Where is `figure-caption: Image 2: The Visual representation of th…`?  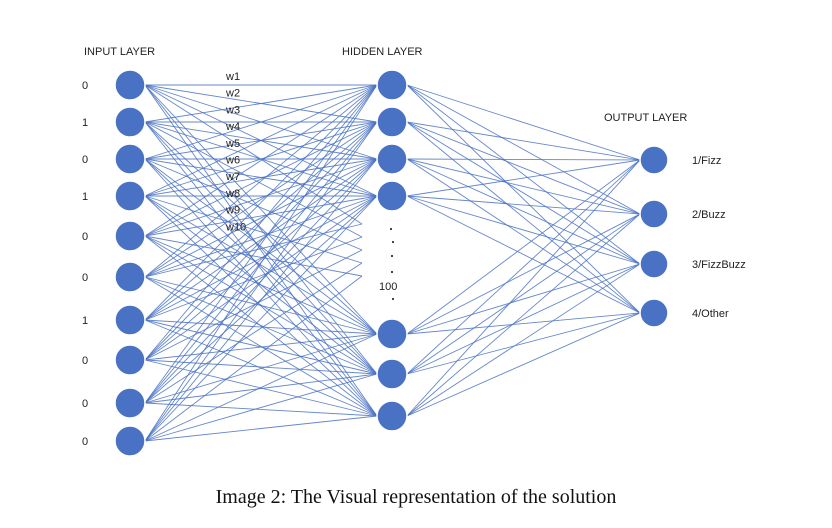 figure-caption: Image 2: The Visual representation of th… is located at coordinates (416, 497).